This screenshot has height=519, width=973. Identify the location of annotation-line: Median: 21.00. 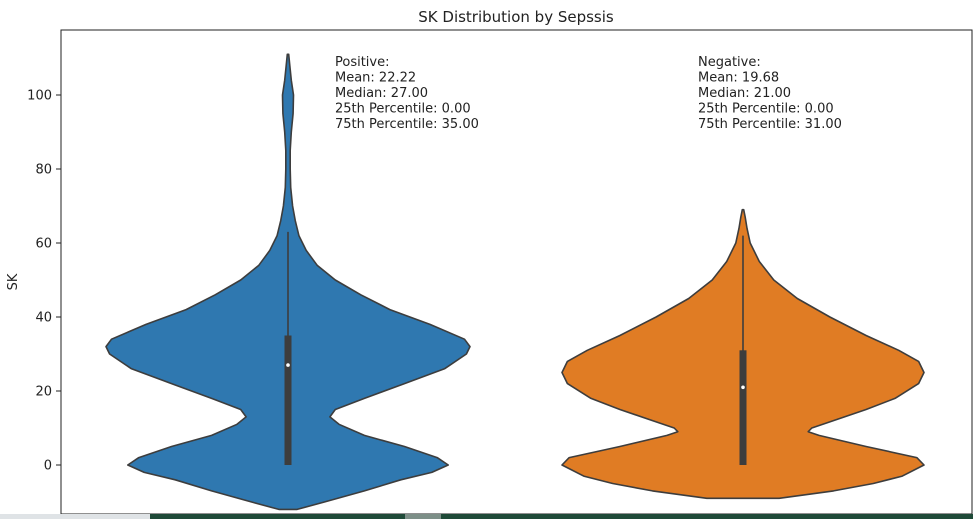
(744, 93).